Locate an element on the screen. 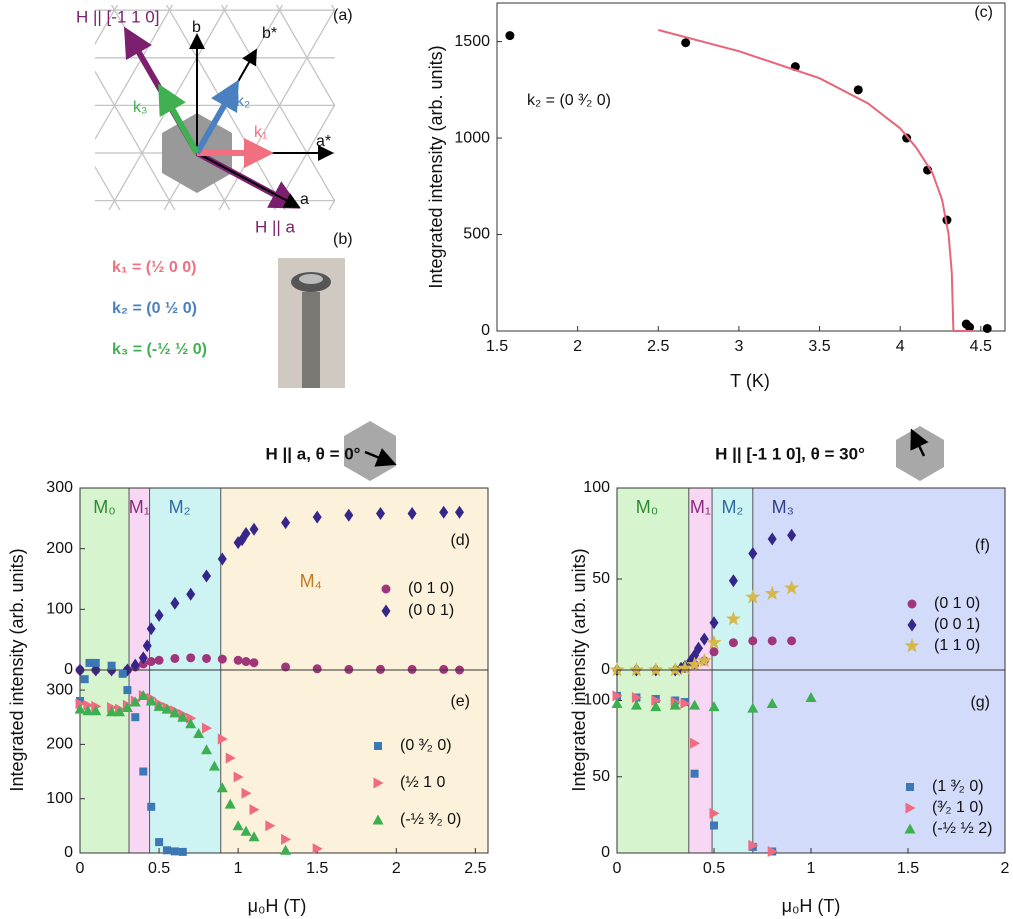 Image resolution: width=1013 pixels, height=919 pixels. legend-label: (-½ ³⁄₂ 0) is located at coordinates (430, 819).